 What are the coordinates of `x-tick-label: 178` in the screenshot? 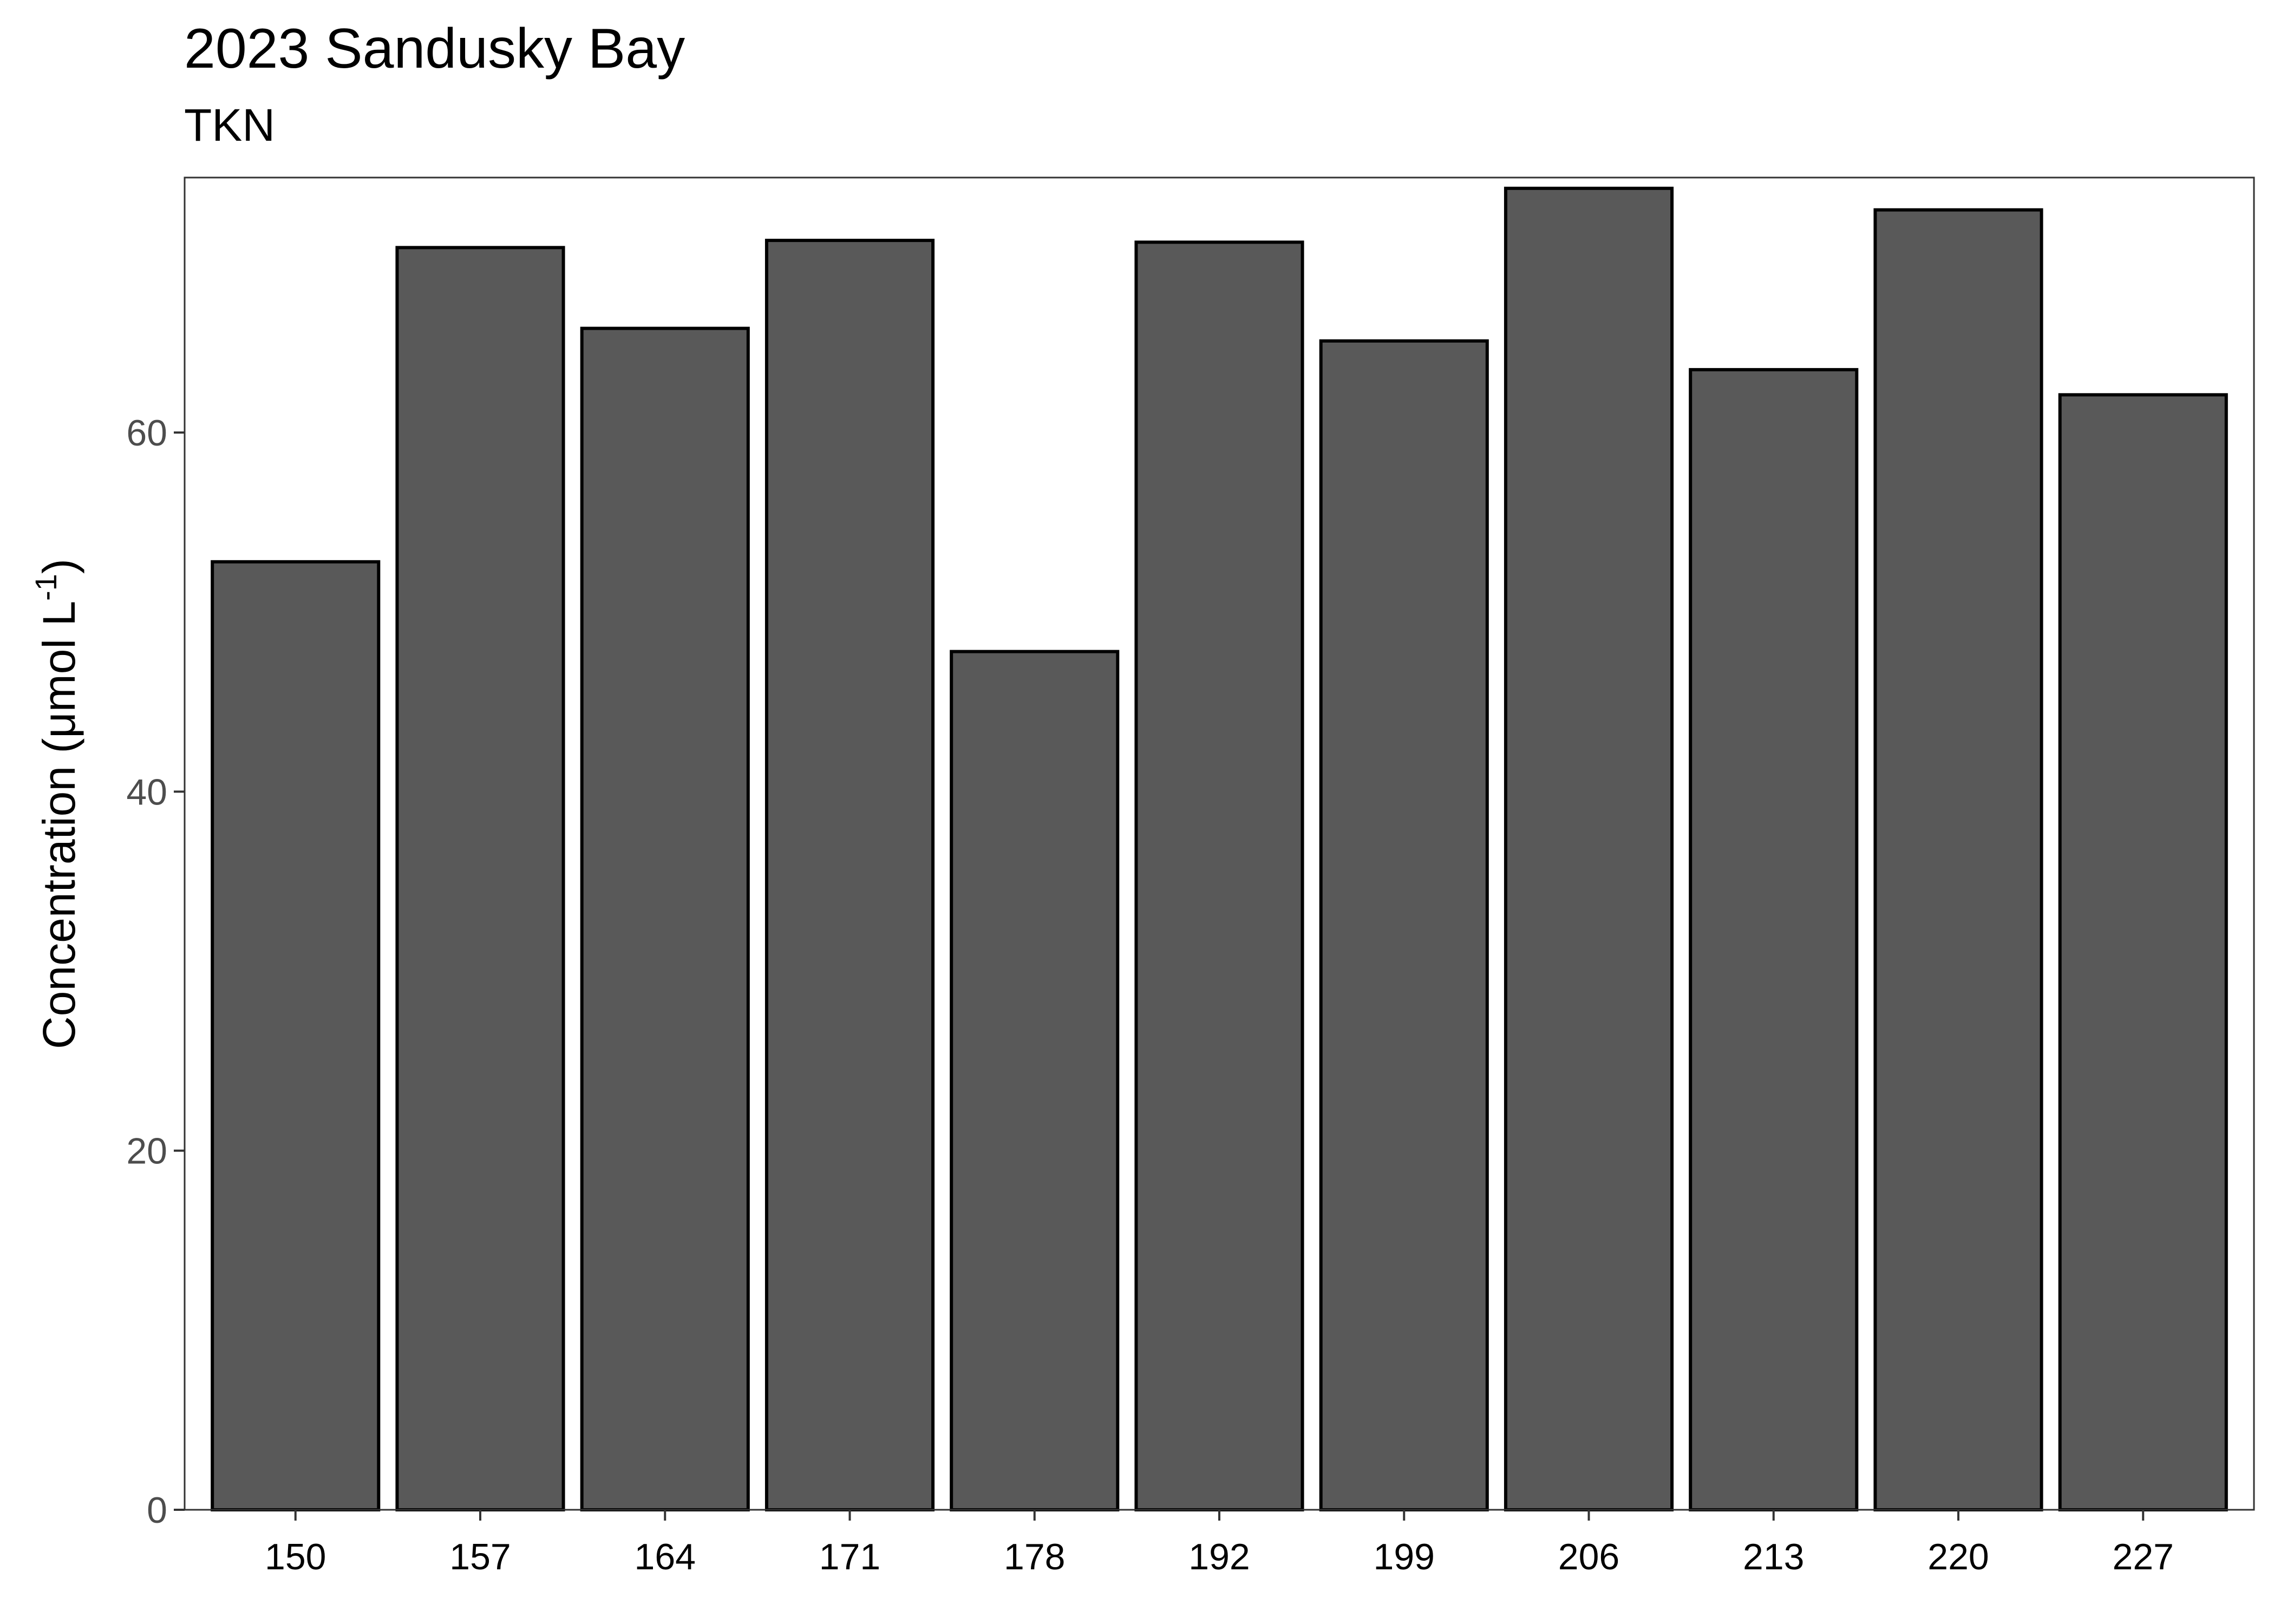 It's located at (1035, 1556).